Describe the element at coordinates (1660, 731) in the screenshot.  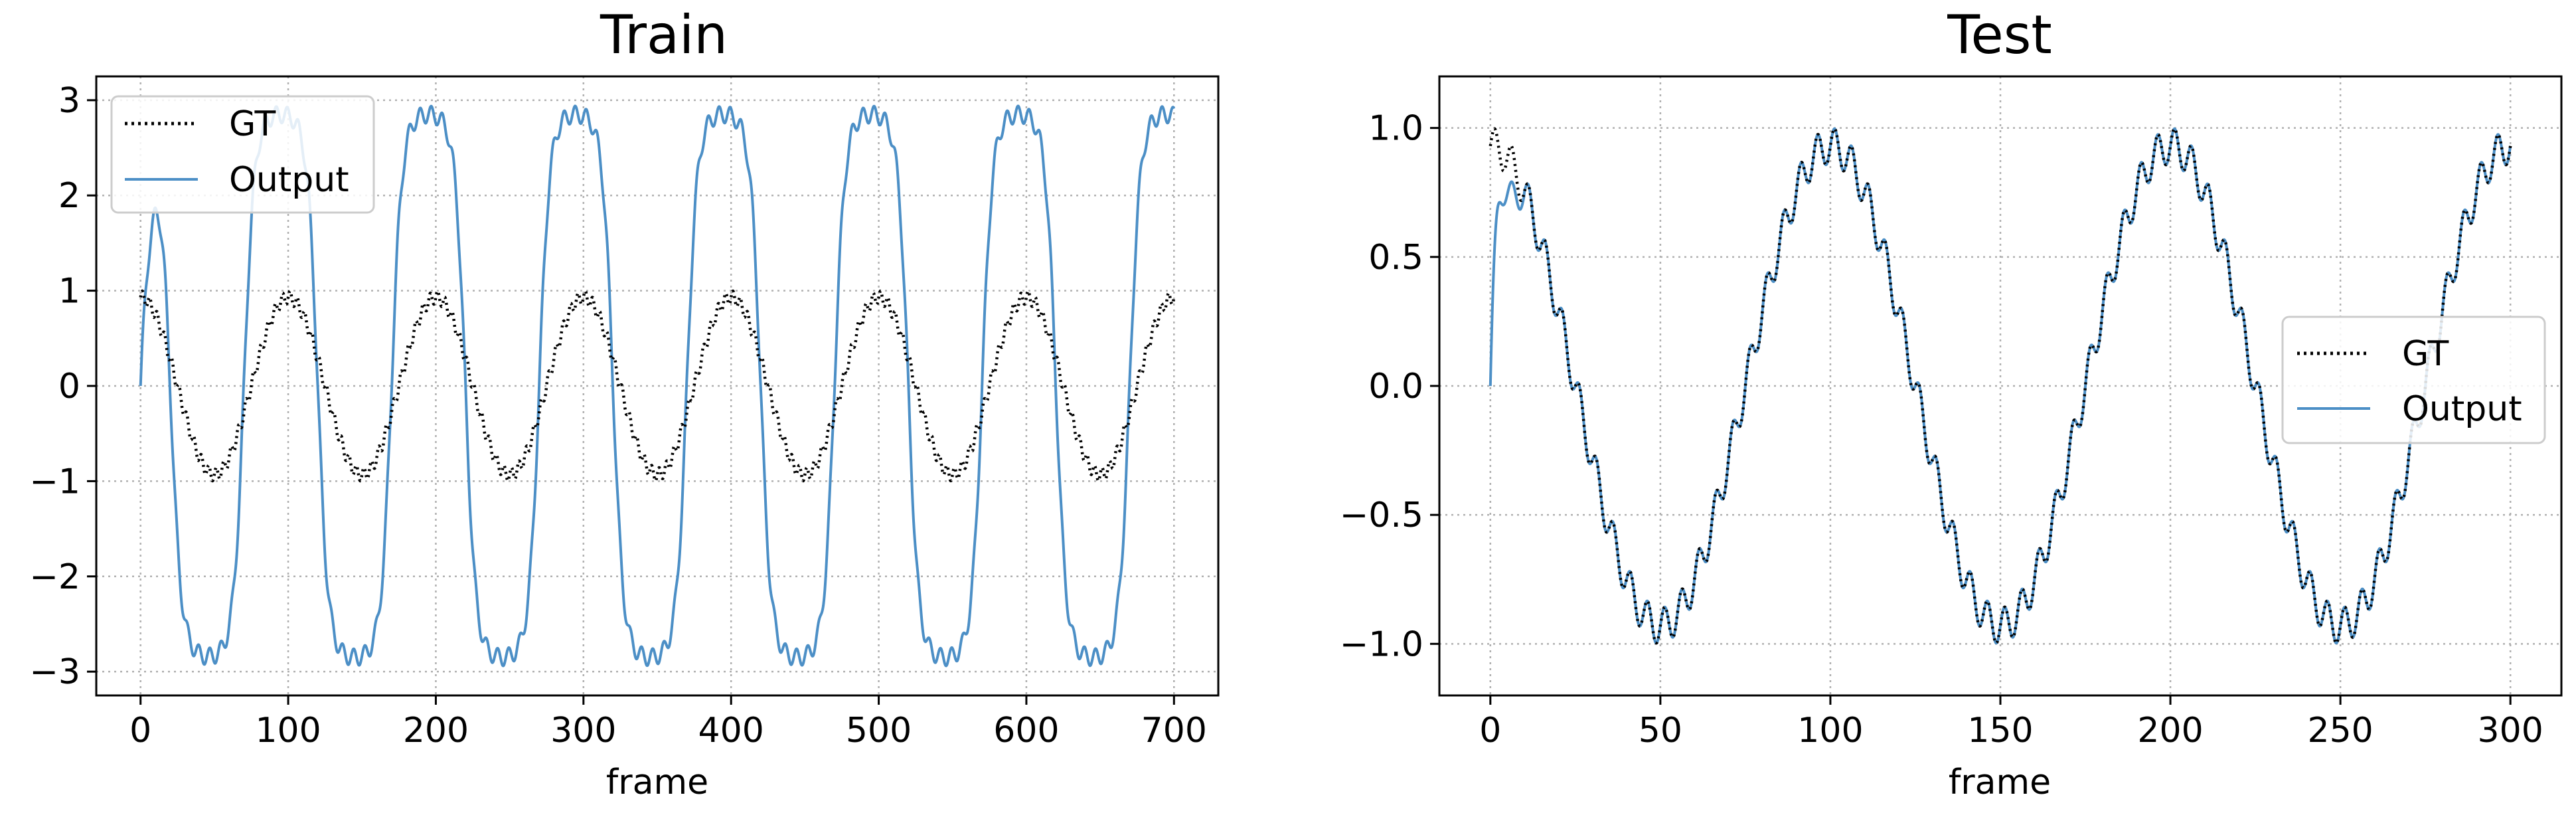
I see `x-tick-label: 50` at that location.